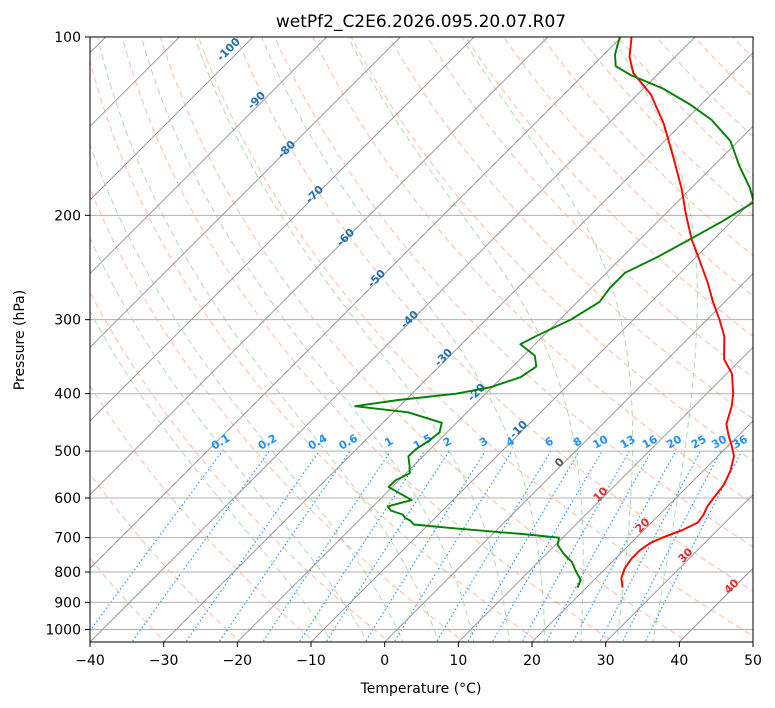 Image resolution: width=775 pixels, height=708 pixels. I want to click on x-tick-label: −40, so click(90, 661).